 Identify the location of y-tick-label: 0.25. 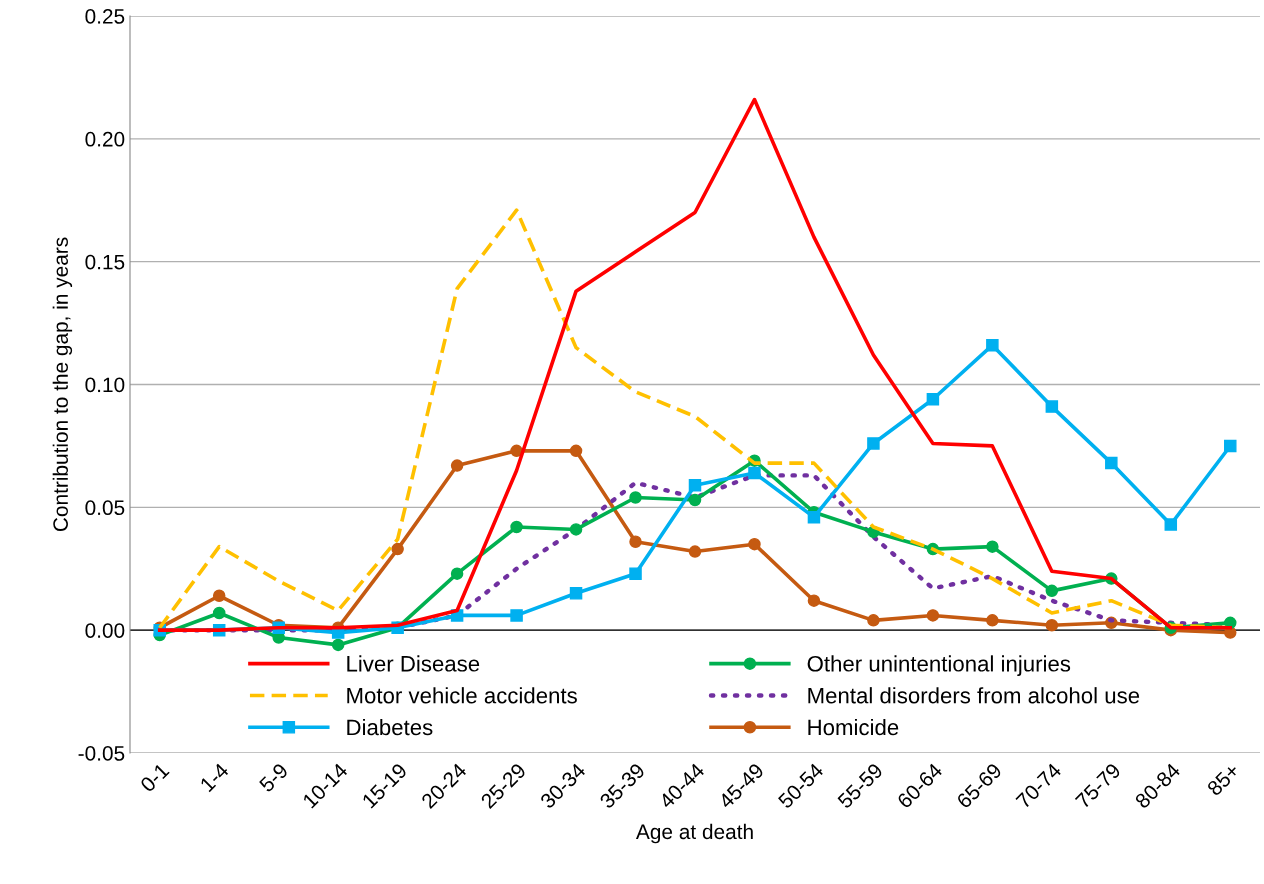
(105, 16).